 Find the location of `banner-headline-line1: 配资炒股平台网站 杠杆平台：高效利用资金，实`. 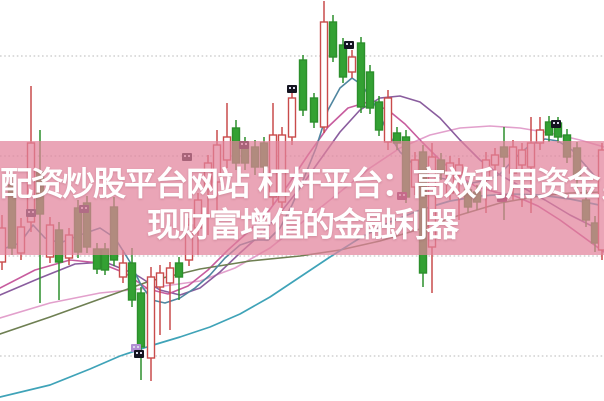

banner-headline-line1: 配资炒股平台网站 杠杆平台：高效利用资金，实 is located at coordinates (302, 183).